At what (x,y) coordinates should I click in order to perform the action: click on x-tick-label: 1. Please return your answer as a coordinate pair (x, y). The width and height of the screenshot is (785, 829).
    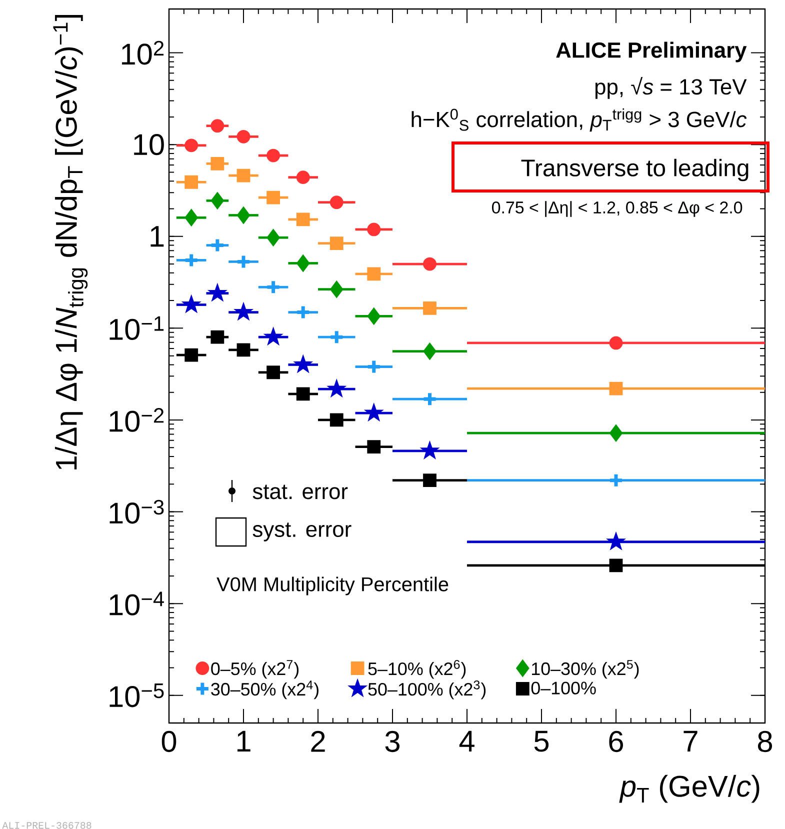
    Looking at the image, I should click on (243, 741).